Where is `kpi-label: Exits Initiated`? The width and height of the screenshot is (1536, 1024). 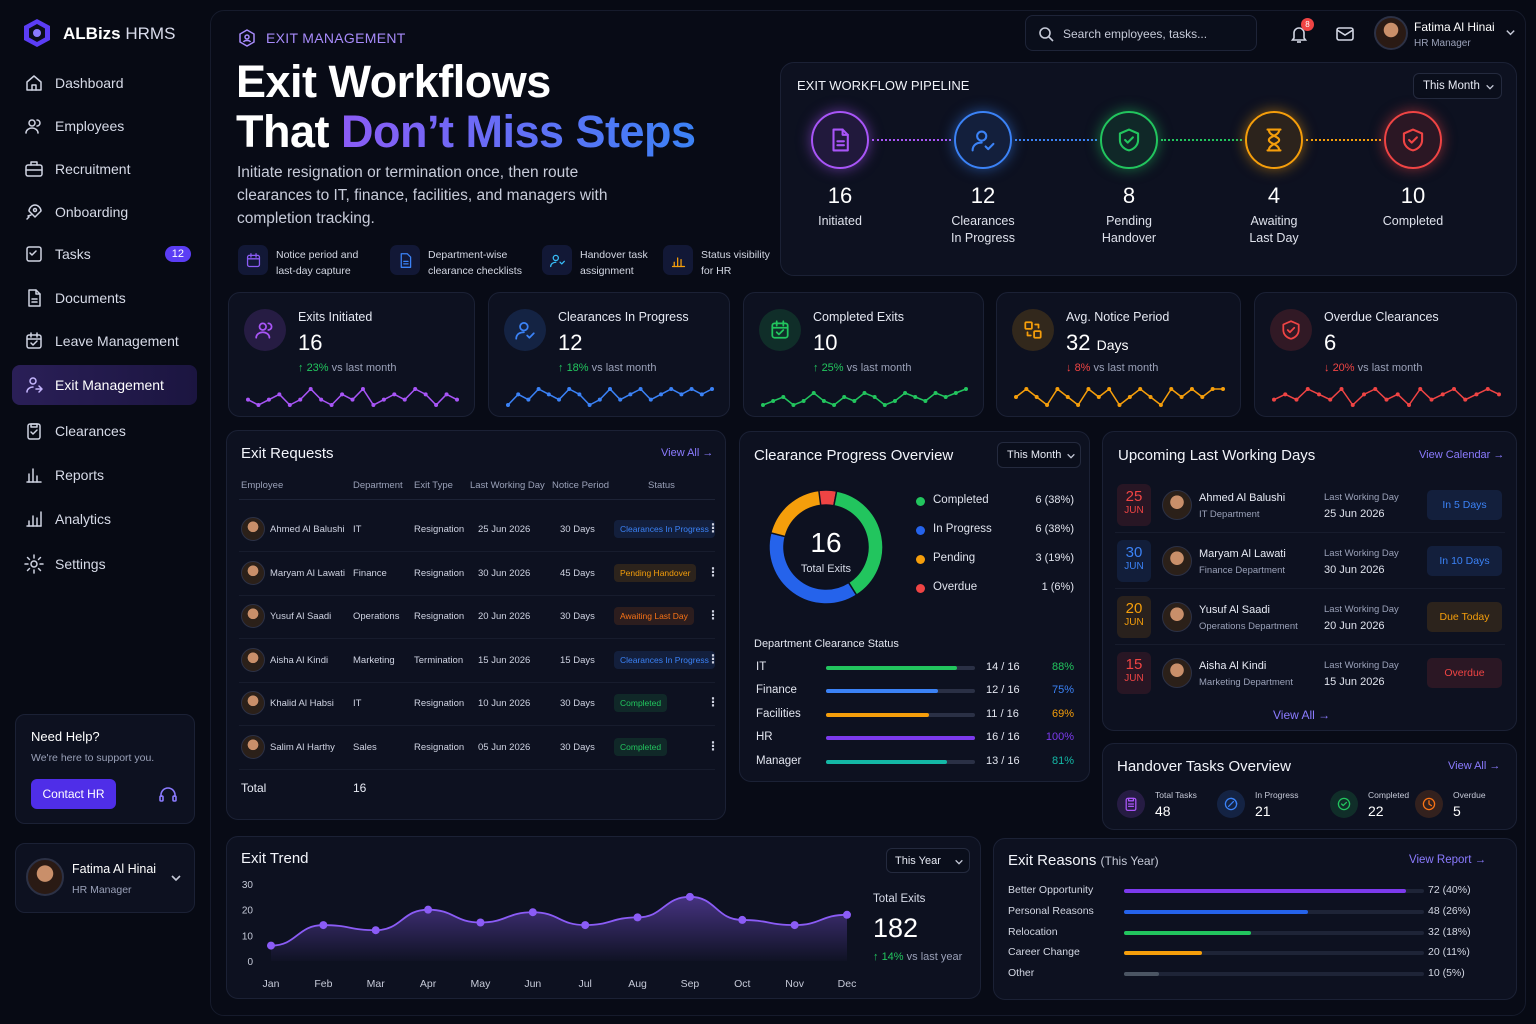 kpi-label: Exits Initiated is located at coordinates (335, 317).